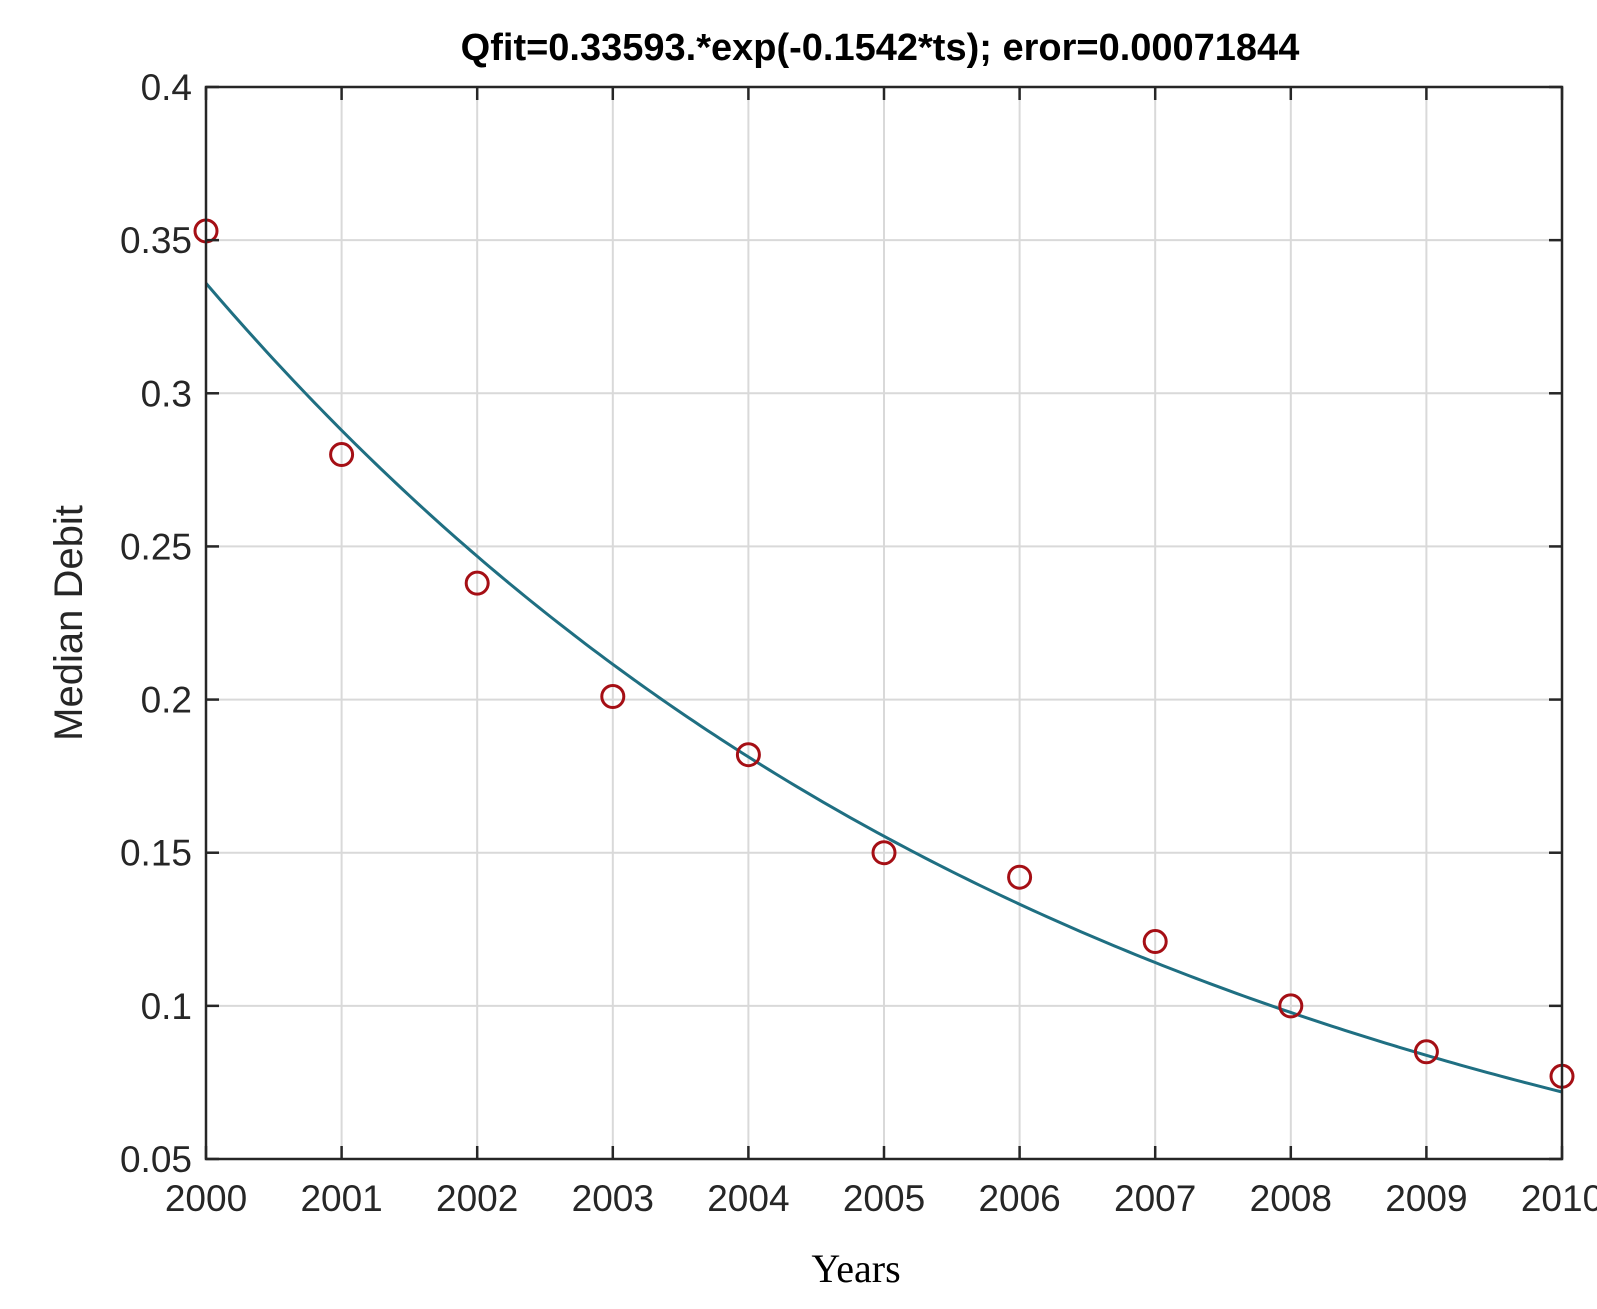 This screenshot has height=1309, width=1597. What do you see at coordinates (166, 1006) in the screenshot?
I see `y-tick-label: 0.1` at bounding box center [166, 1006].